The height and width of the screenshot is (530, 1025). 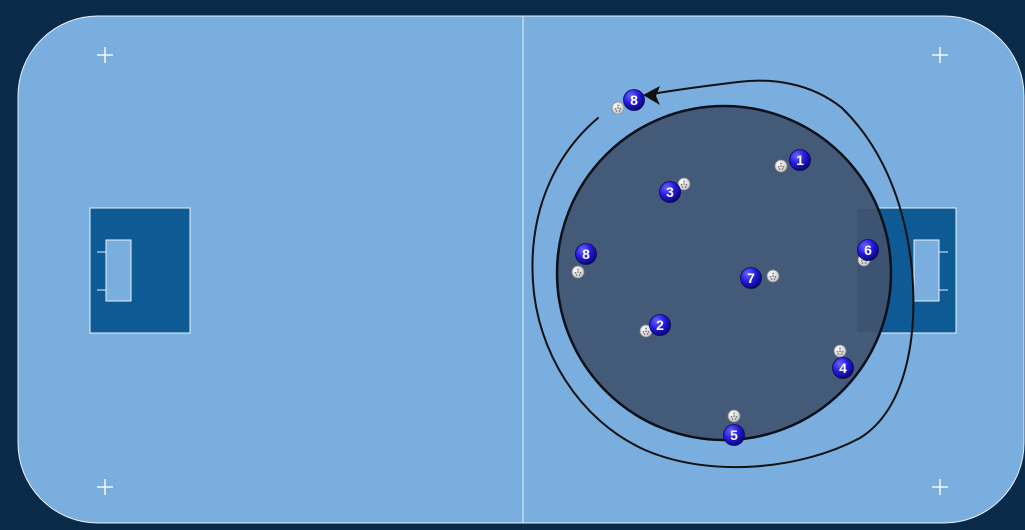 I want to click on player-number: 6, so click(x=868, y=250).